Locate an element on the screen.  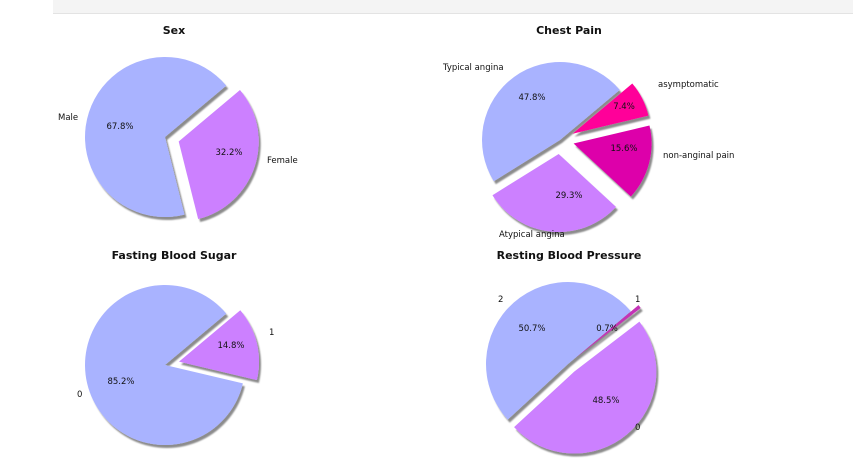
slice-pct-female: 32.2% is located at coordinates (228, 153).